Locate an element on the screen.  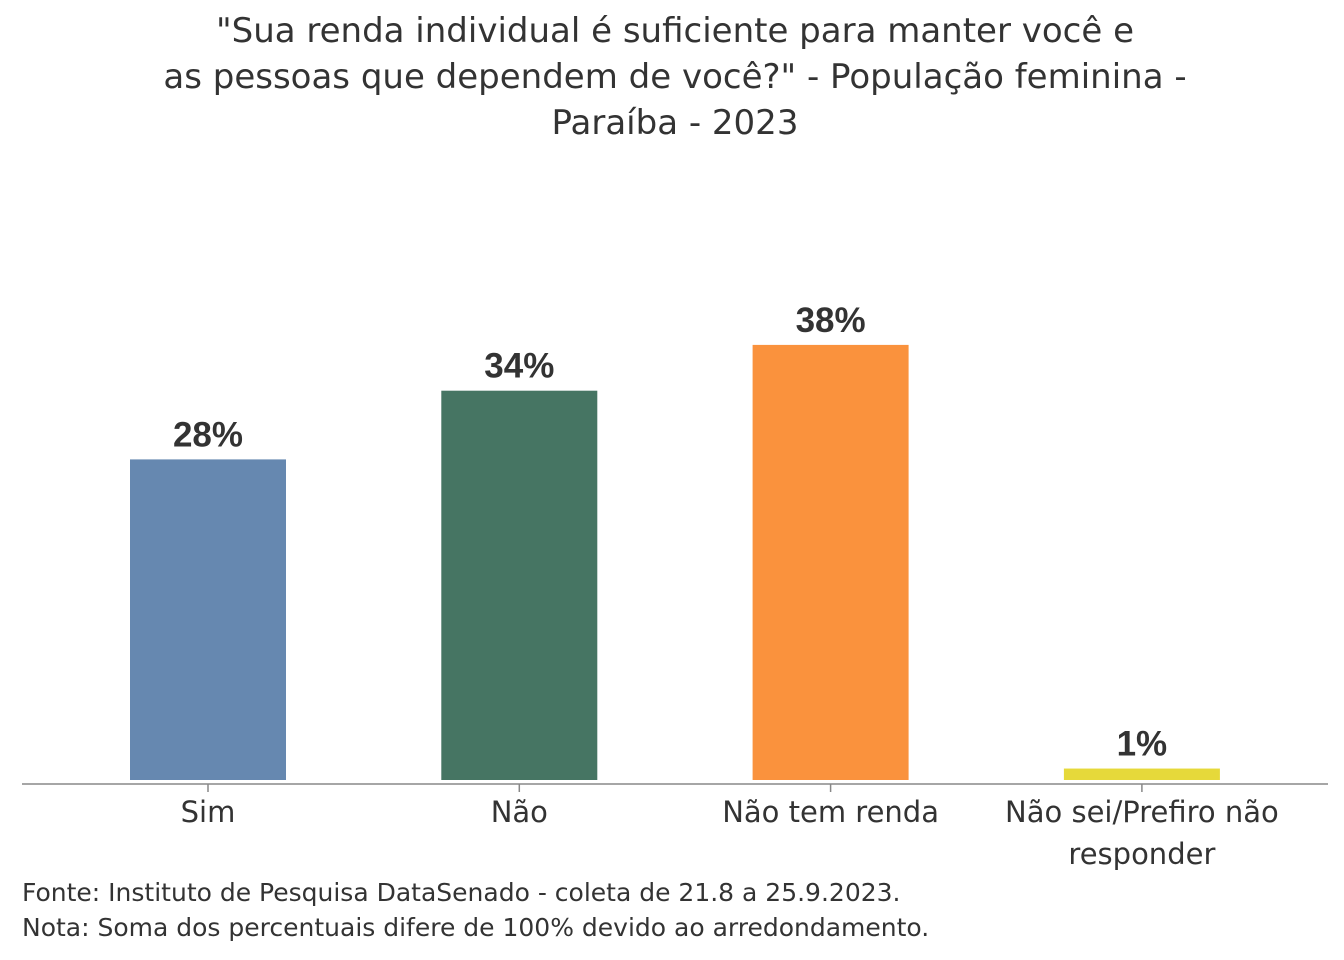
data-label: 28% is located at coordinates (208, 434).